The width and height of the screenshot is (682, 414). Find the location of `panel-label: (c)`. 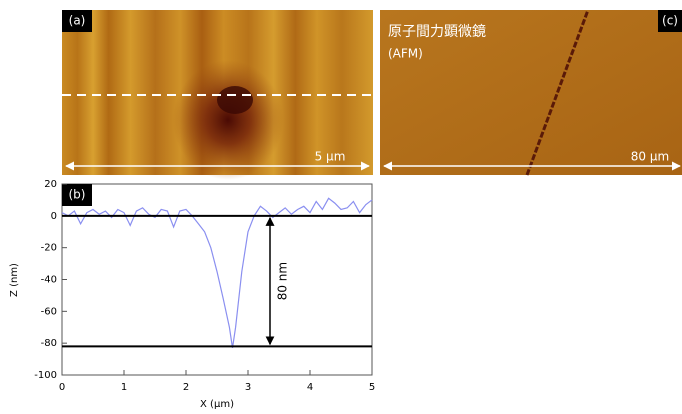

panel-label: (c) is located at coordinates (670, 21).